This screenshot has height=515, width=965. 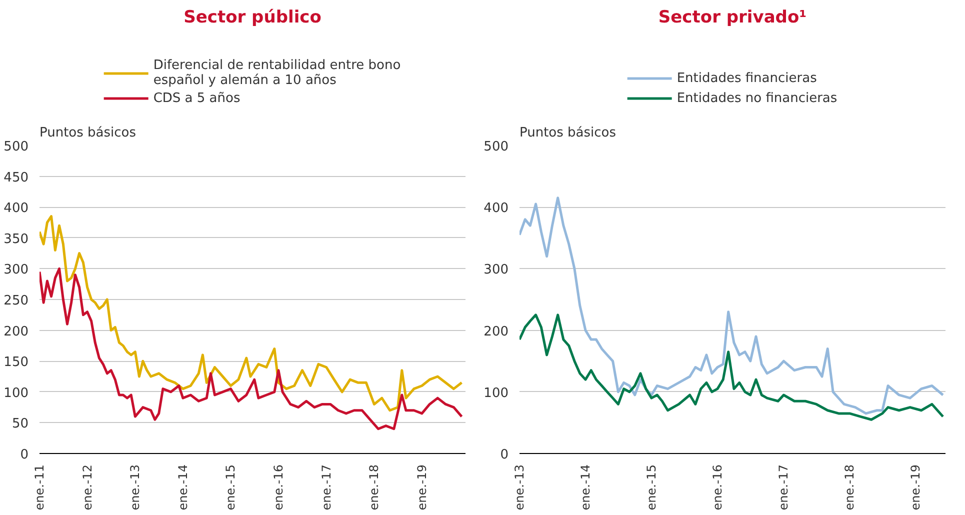 I want to click on y-tick-label: 250, so click(x=16, y=301).